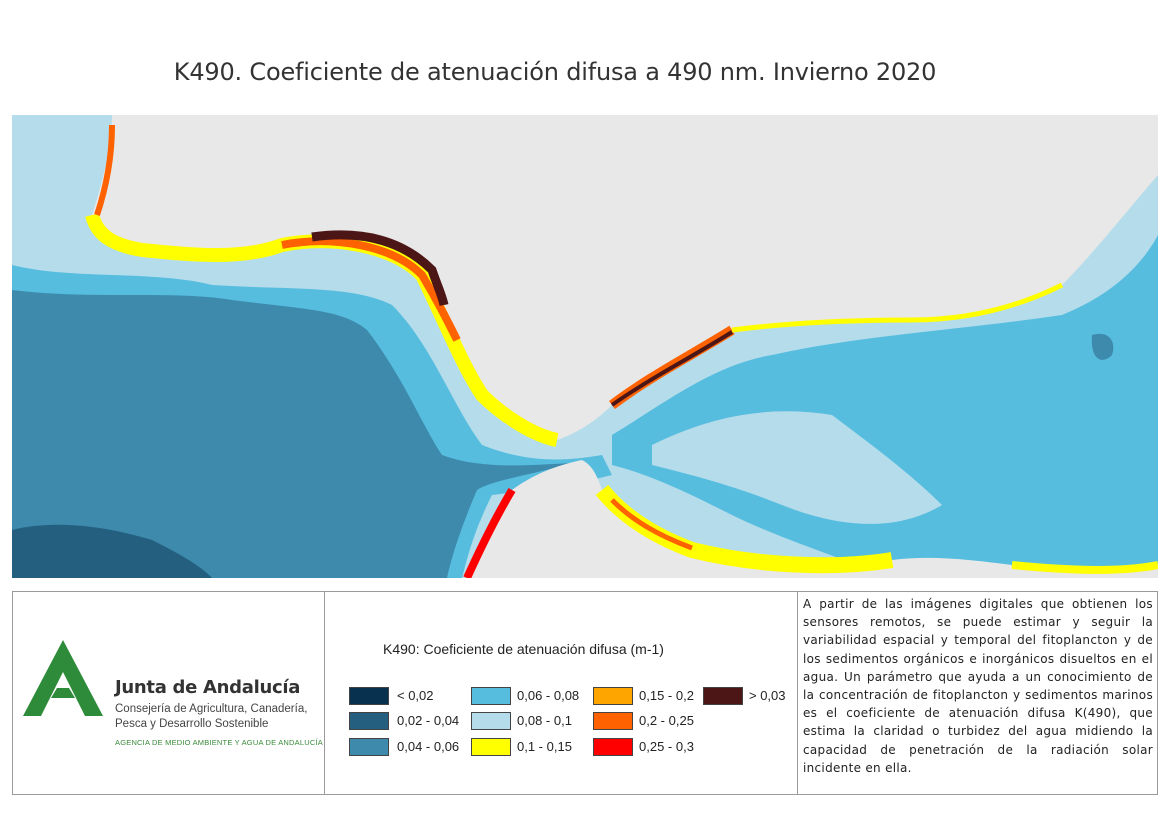 The height and width of the screenshot is (827, 1170). I want to click on legend-label: > 0,03, so click(767, 695).